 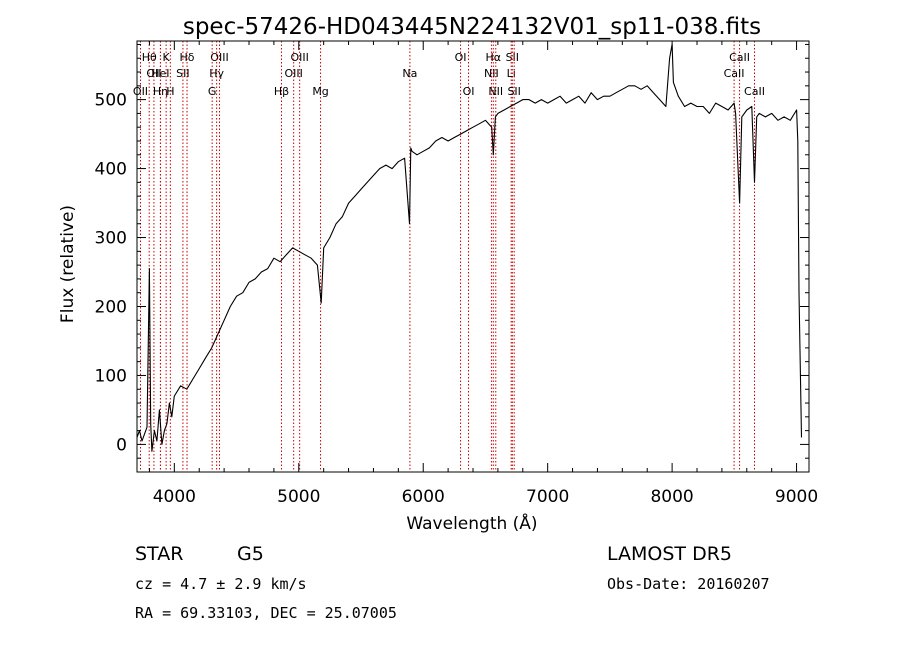 What do you see at coordinates (471, 523) in the screenshot?
I see `x-axis-label: Wavelength (Å)` at bounding box center [471, 523].